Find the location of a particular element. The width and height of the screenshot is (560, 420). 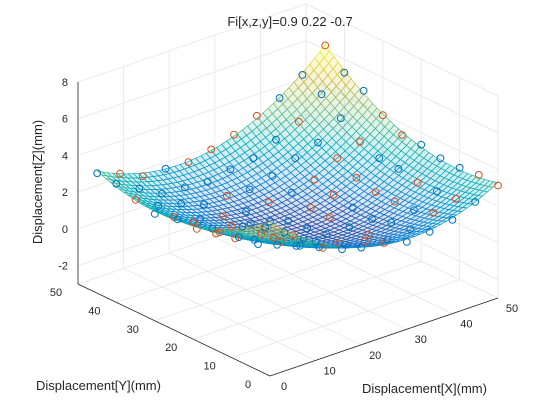

x-axis-line is located at coordinates (384, 337).